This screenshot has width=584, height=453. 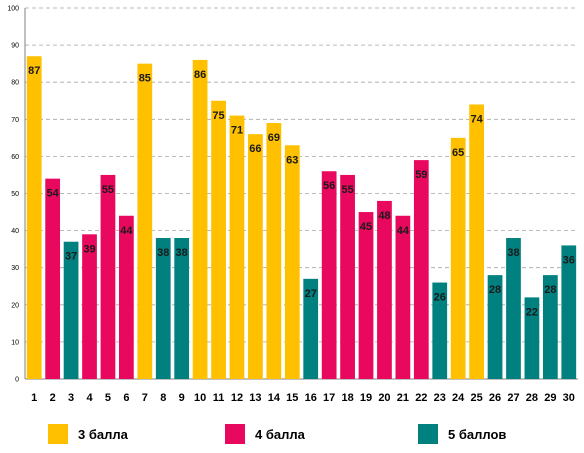 I want to click on x-tick-label: 15, so click(x=292, y=398).